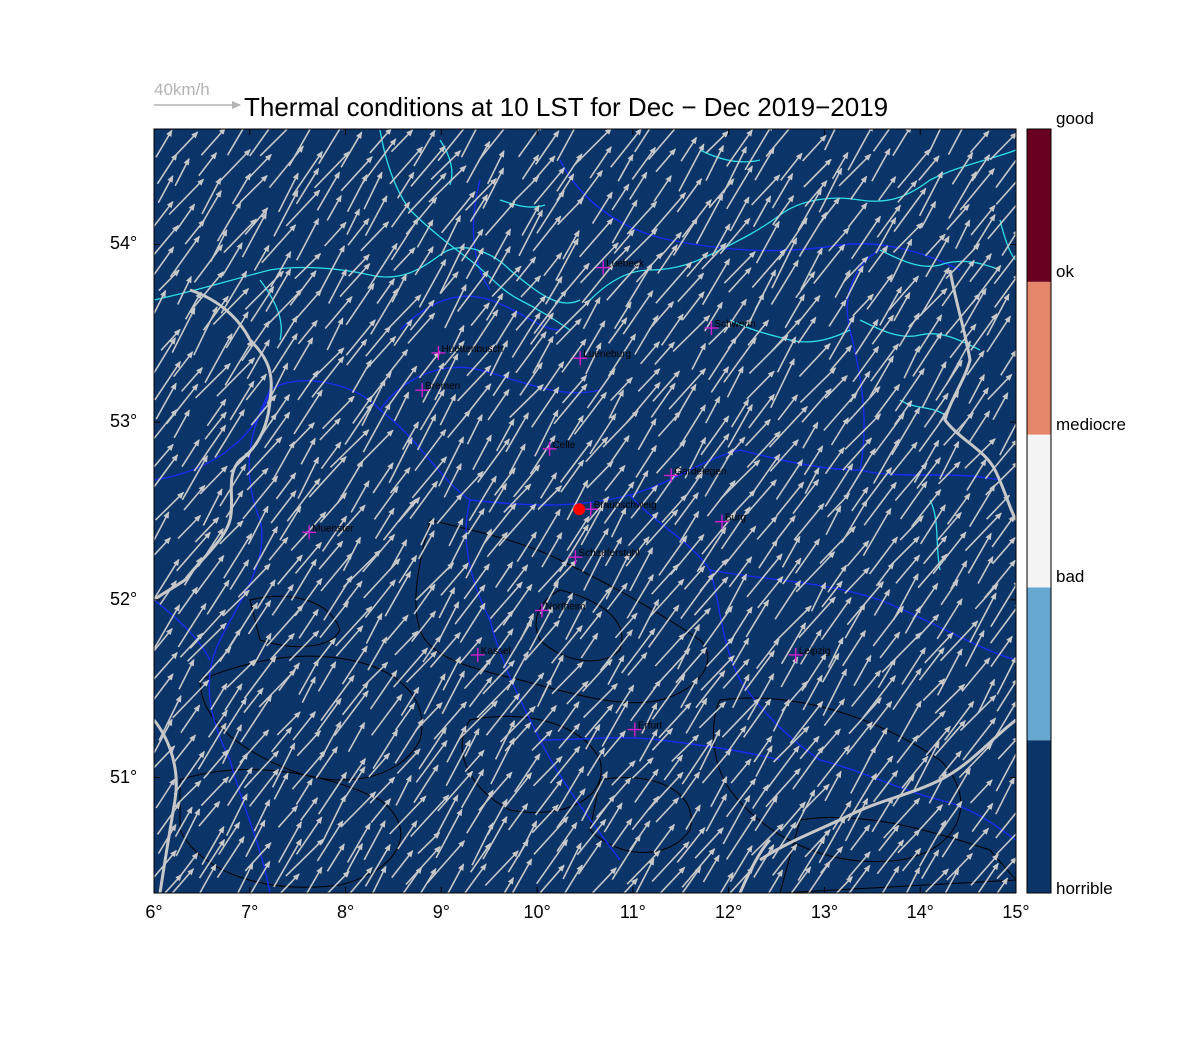 This screenshot has width=1200, height=1050. I want to click on x-tick-label: 12°, so click(729, 912).